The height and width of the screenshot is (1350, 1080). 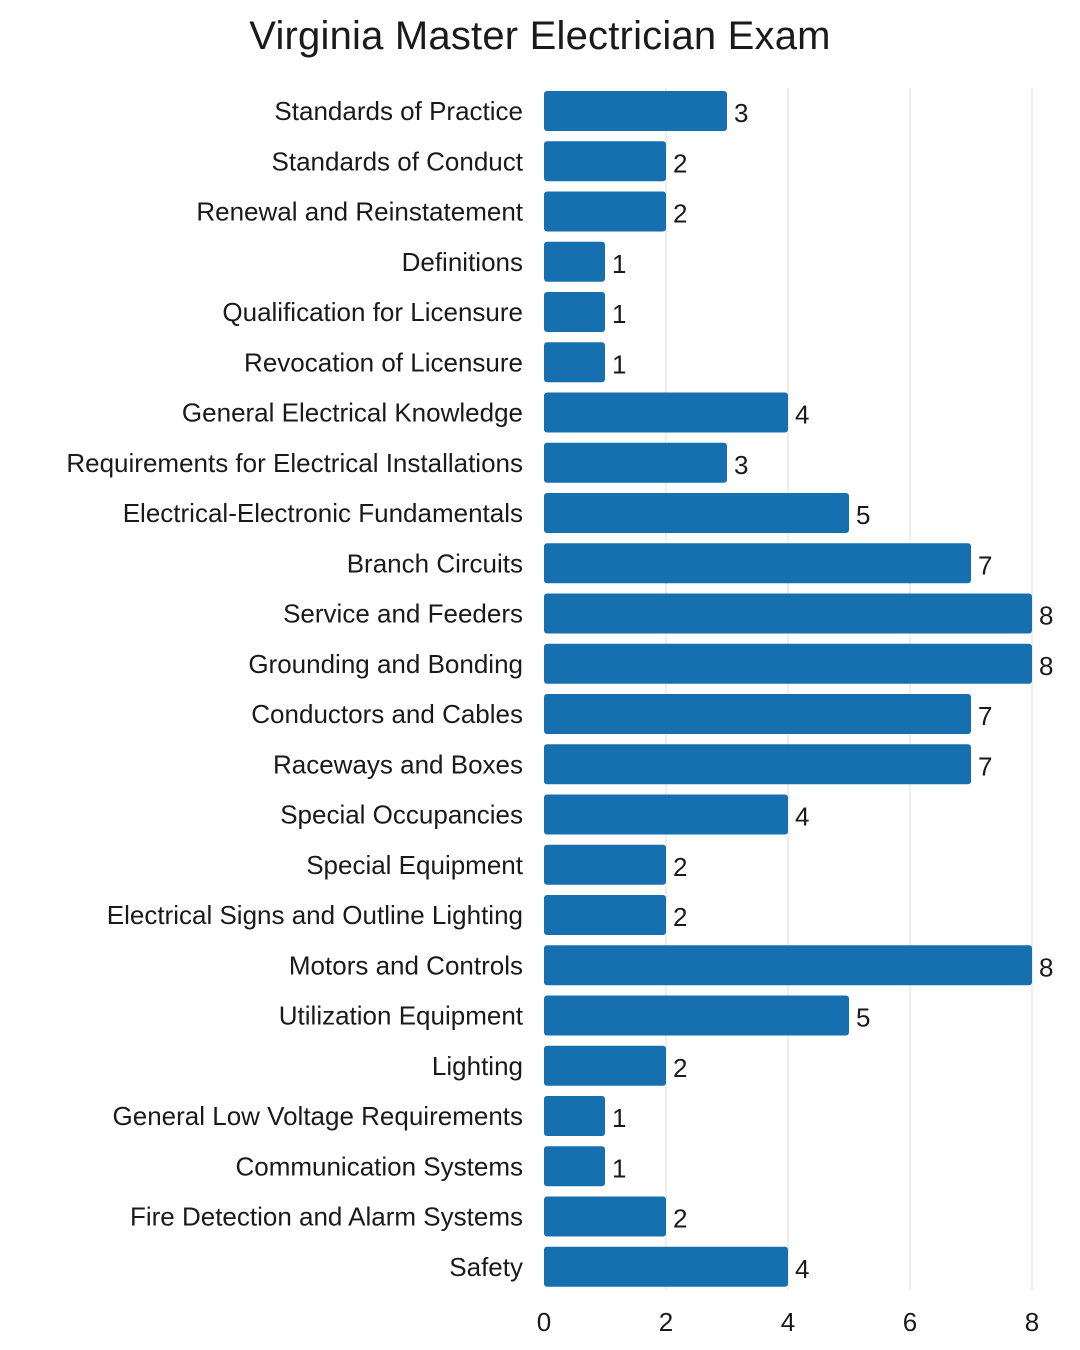 What do you see at coordinates (1032, 1322) in the screenshot?
I see `x-tick-label: 8` at bounding box center [1032, 1322].